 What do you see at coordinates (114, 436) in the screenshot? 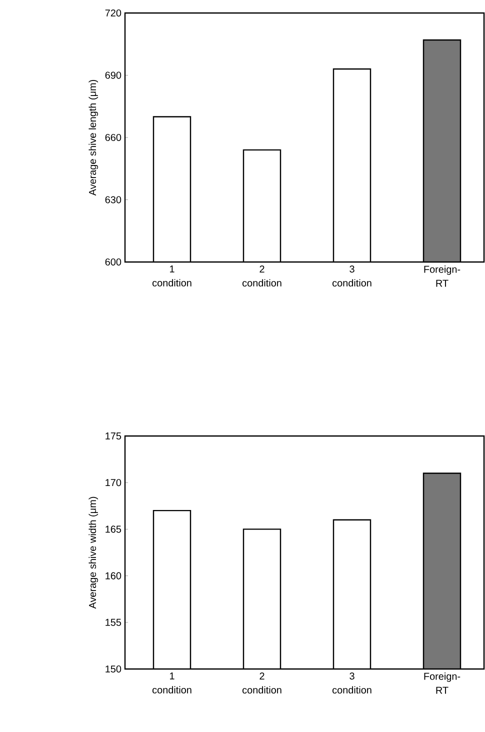
I see `y-tick-label: 175` at bounding box center [114, 436].